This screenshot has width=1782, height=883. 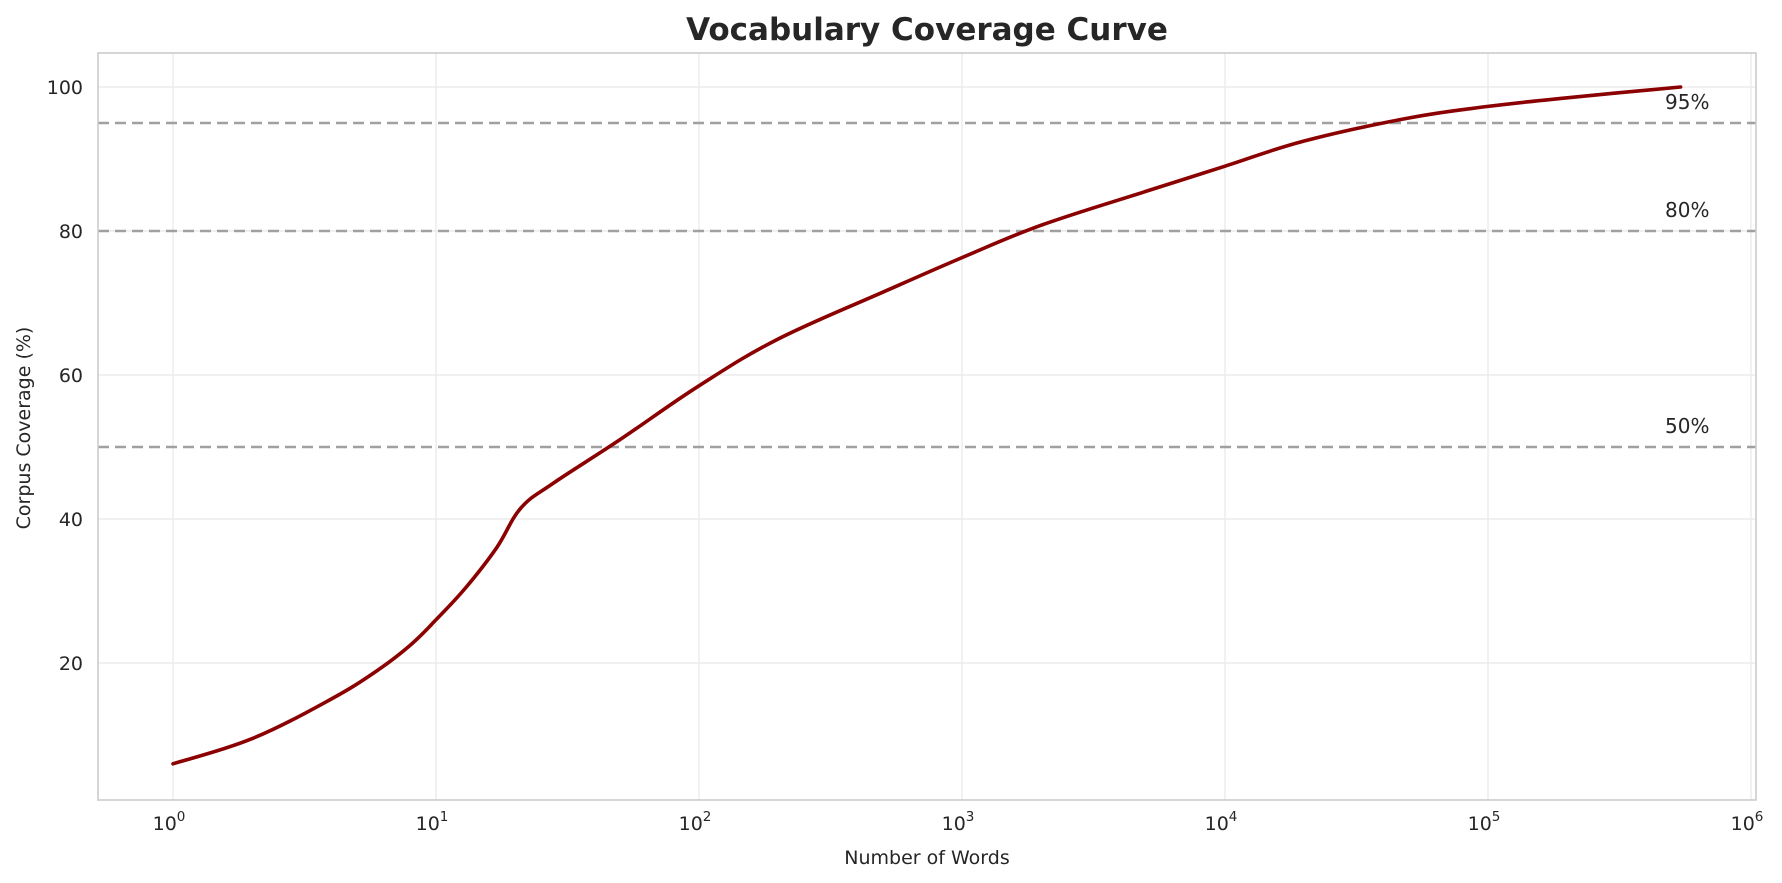 I want to click on y-axis-ticks: 20 40 60 80 100, so click(x=65, y=376).